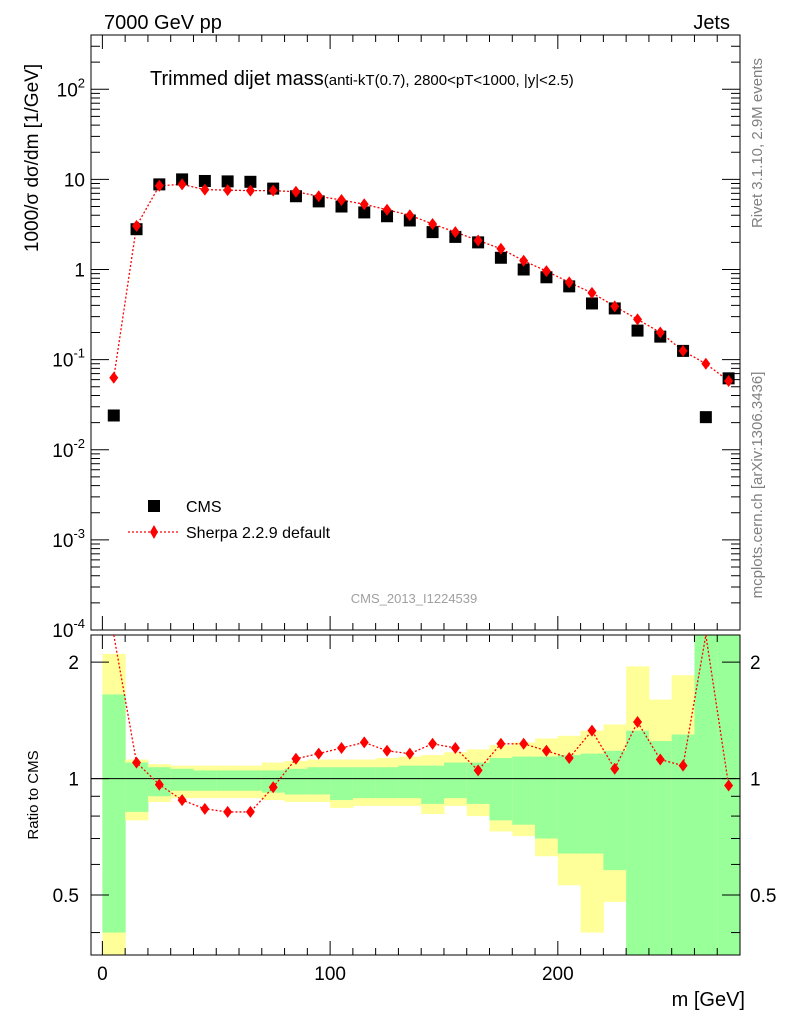 The image size is (786, 1024). What do you see at coordinates (68, 359) in the screenshot?
I see `main-y-tick-label: 10⁻¹` at bounding box center [68, 359].